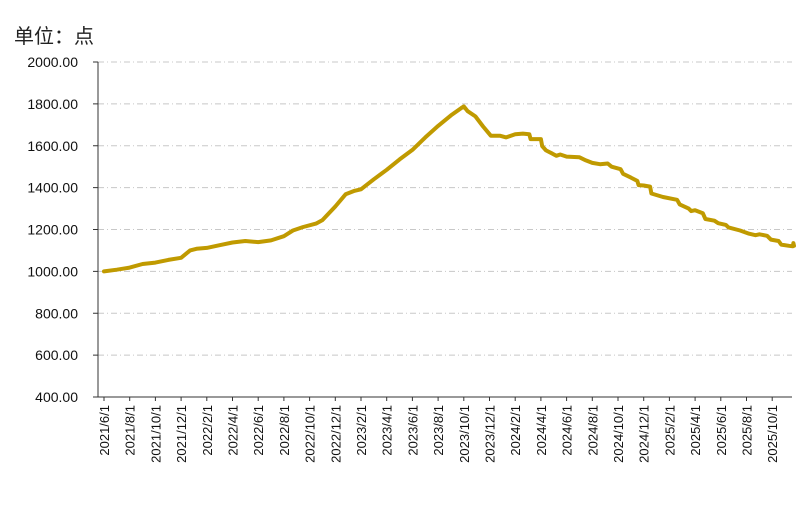 Image resolution: width=812 pixels, height=510 pixels. What do you see at coordinates (56, 355) in the screenshot?
I see `y-tick-label: 600.00` at bounding box center [56, 355].